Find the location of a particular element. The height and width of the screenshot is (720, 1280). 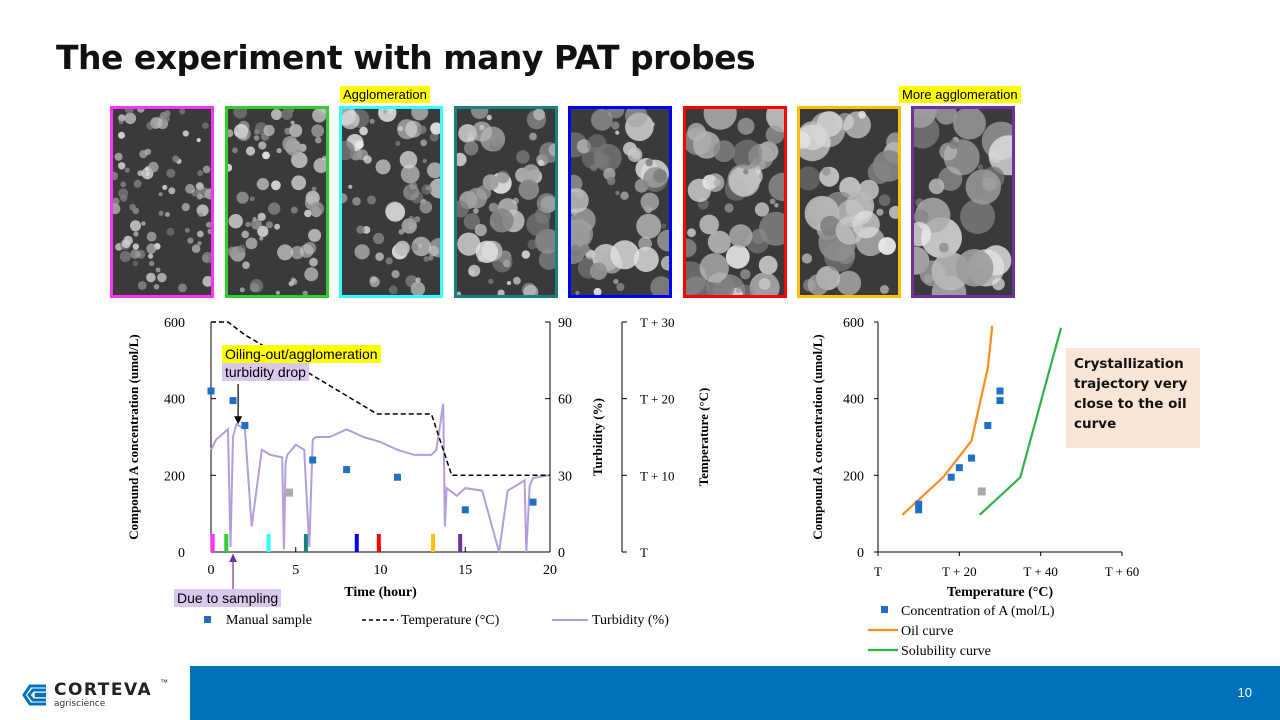

oil-curve-line is located at coordinates (947, 420).